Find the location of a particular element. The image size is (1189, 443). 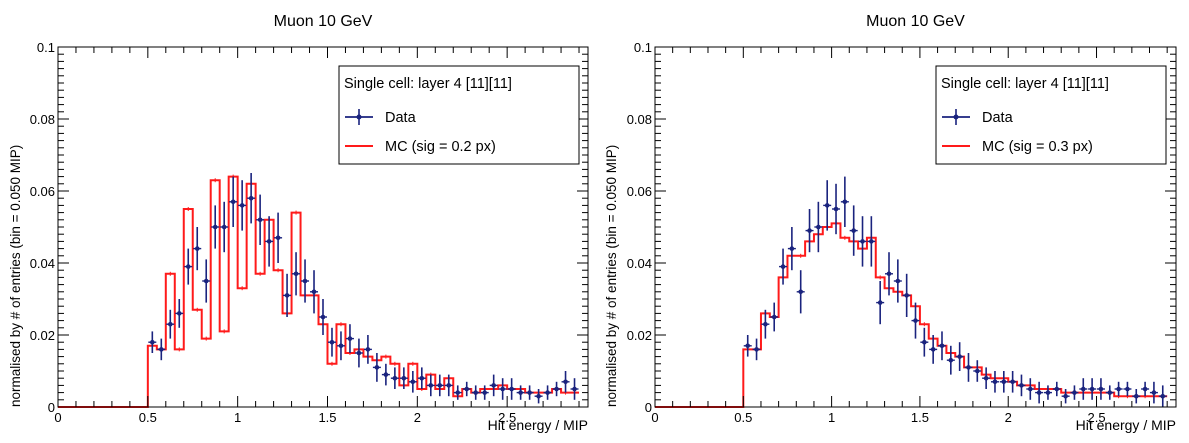

x-tick-label: 1 is located at coordinates (831, 417).